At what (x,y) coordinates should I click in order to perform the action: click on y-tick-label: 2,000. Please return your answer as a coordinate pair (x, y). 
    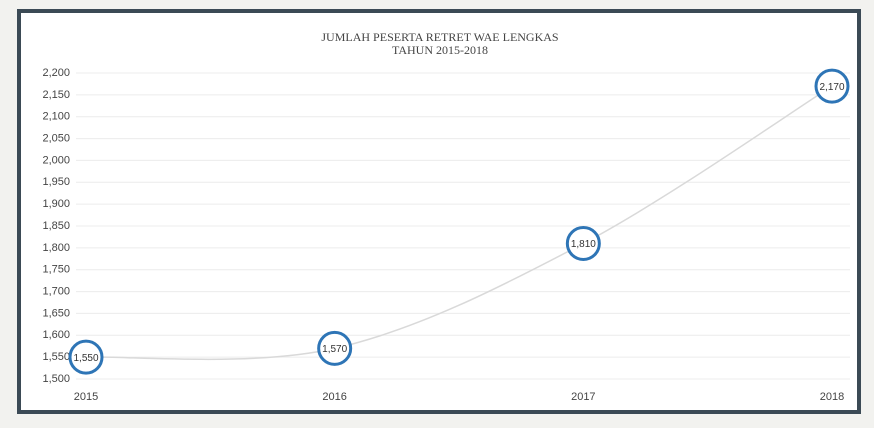
    Looking at the image, I should click on (56, 160).